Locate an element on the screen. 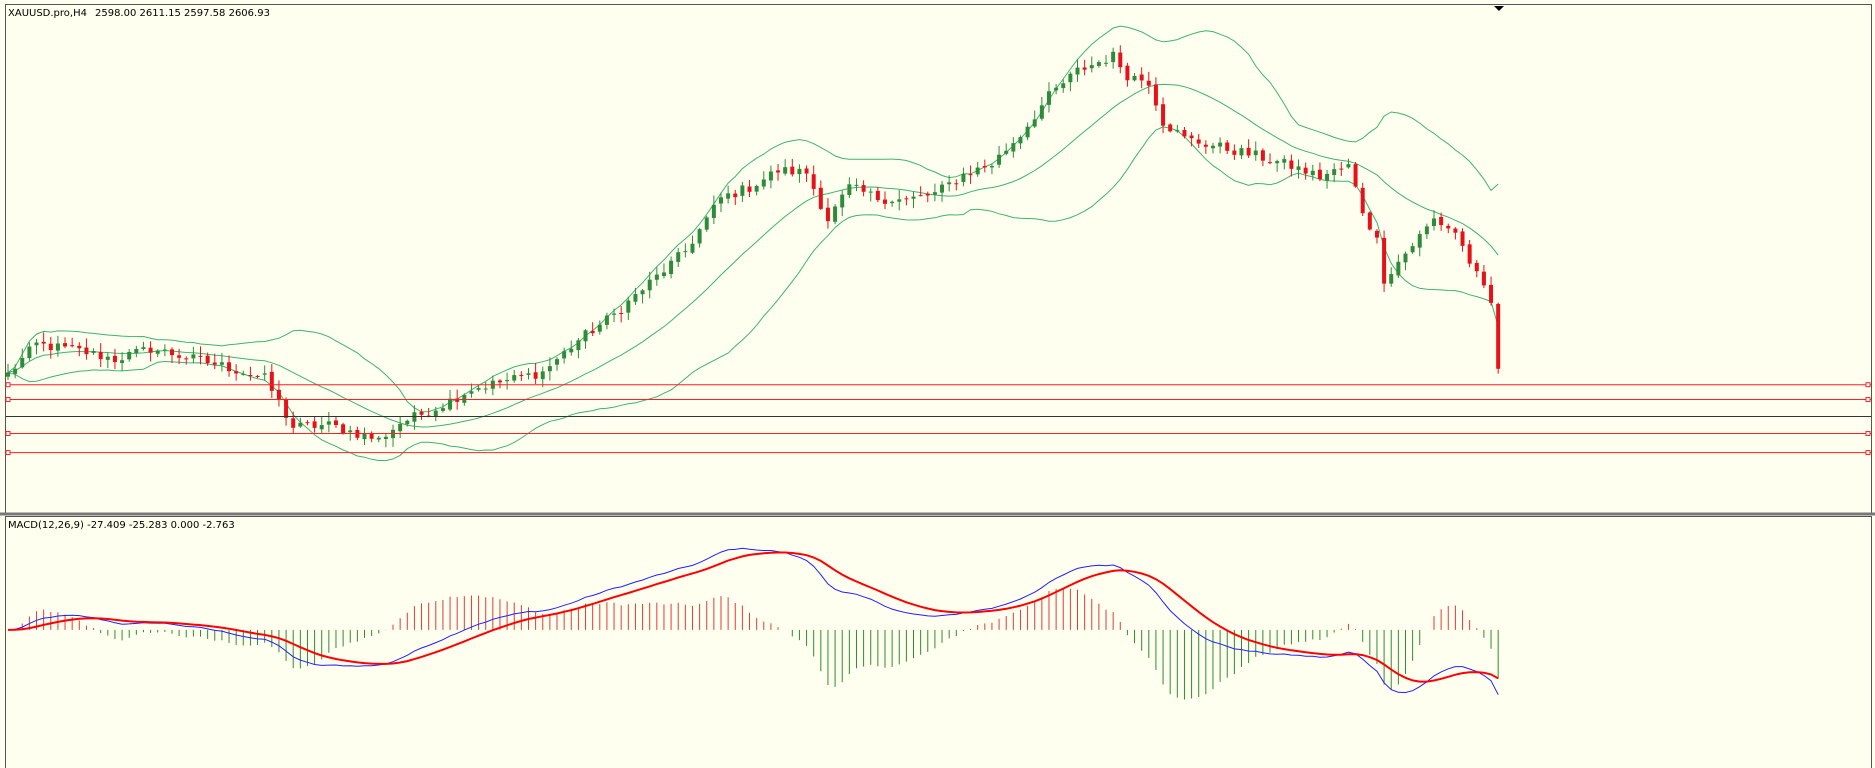 The image size is (1875, 768). hline-handle-right is located at coordinates (1868, 433).